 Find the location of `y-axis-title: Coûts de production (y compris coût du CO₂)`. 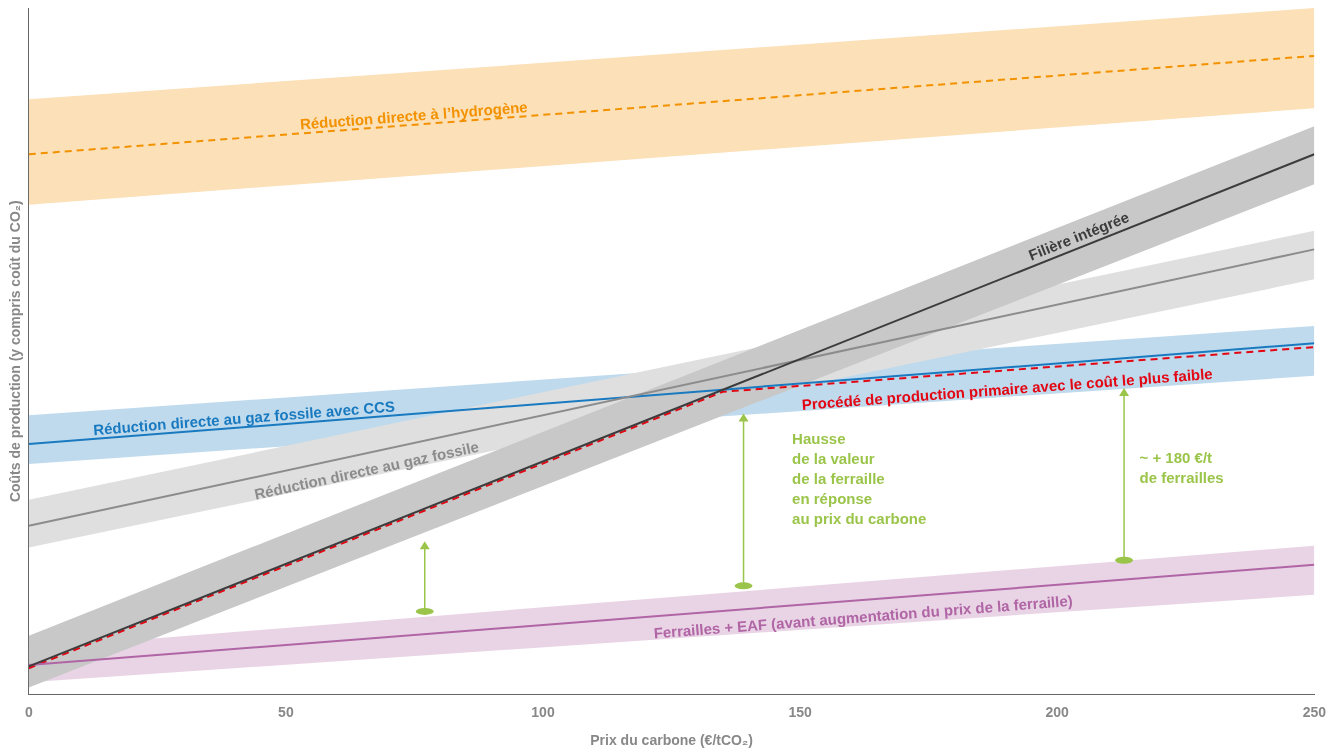

y-axis-title: Coûts de production (y compris coût du CO₂) is located at coordinates (15, 351).